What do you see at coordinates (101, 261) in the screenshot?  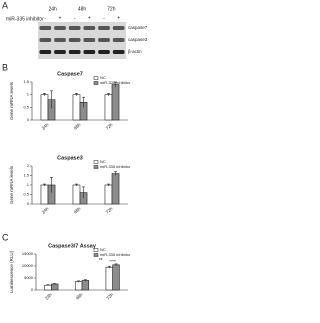 I see `annotation: **` at bounding box center [101, 261].